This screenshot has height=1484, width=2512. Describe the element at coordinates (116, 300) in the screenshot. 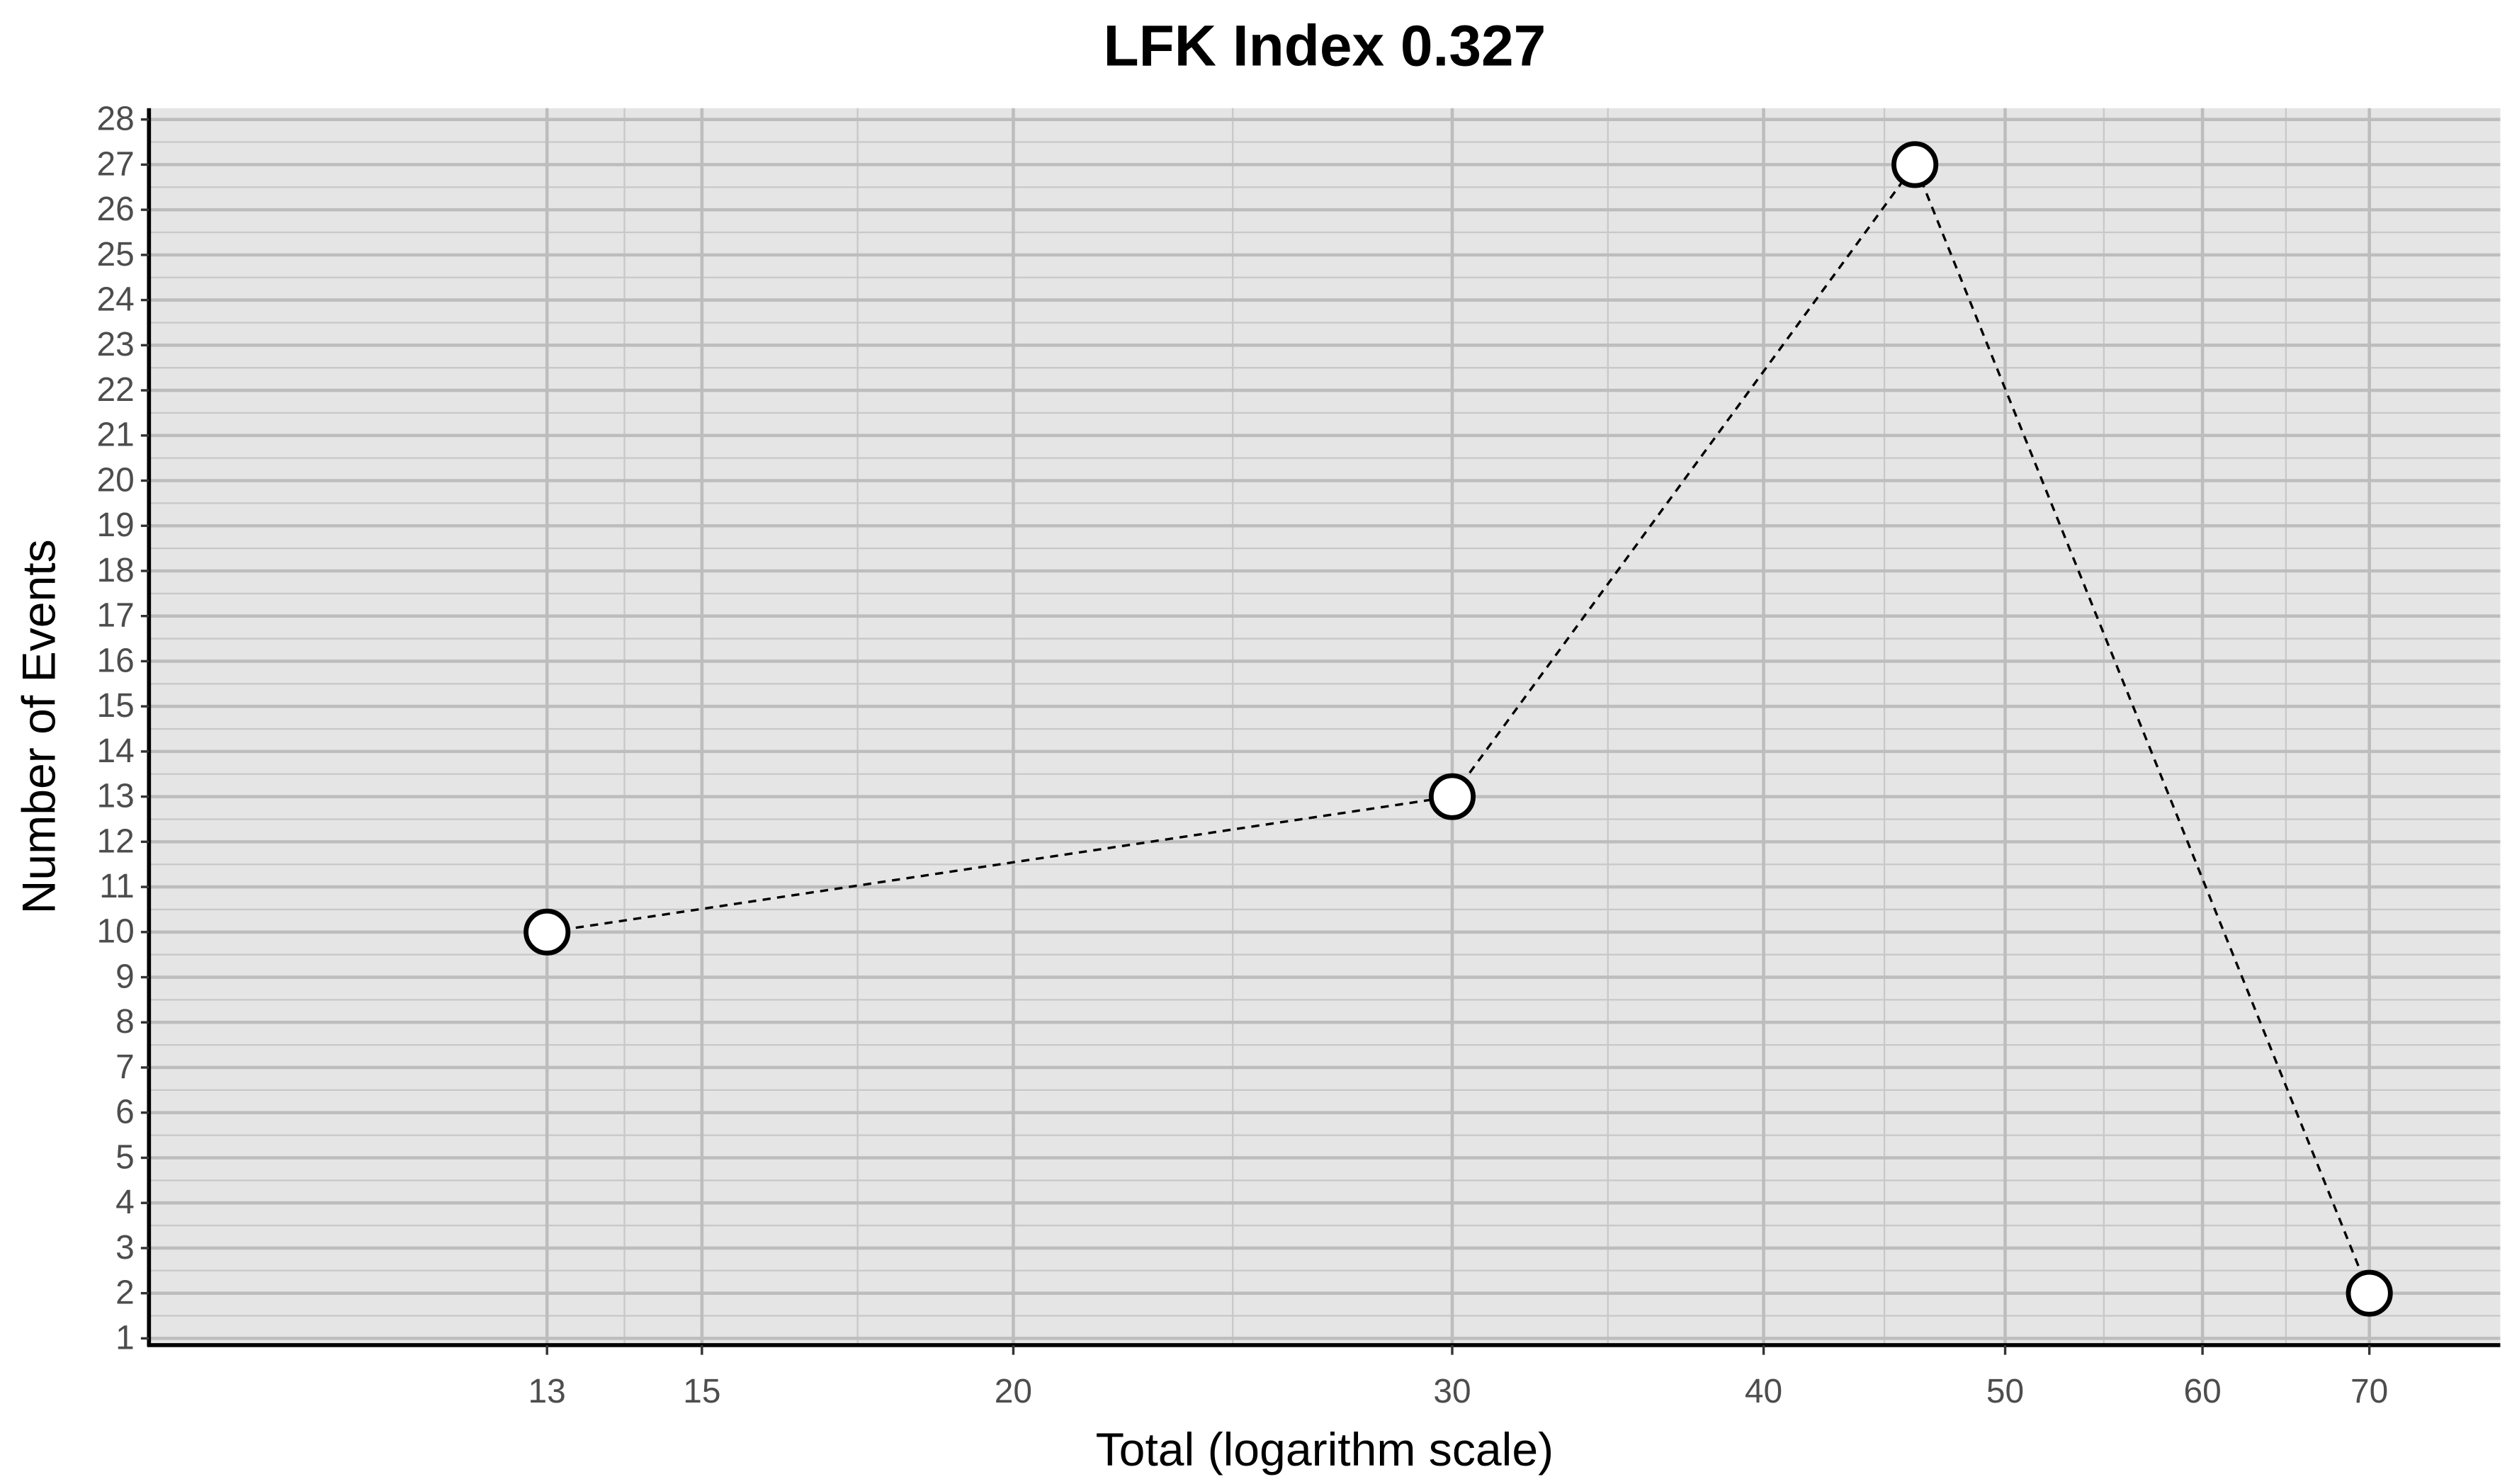

I see `y-tick-label: 24` at that location.